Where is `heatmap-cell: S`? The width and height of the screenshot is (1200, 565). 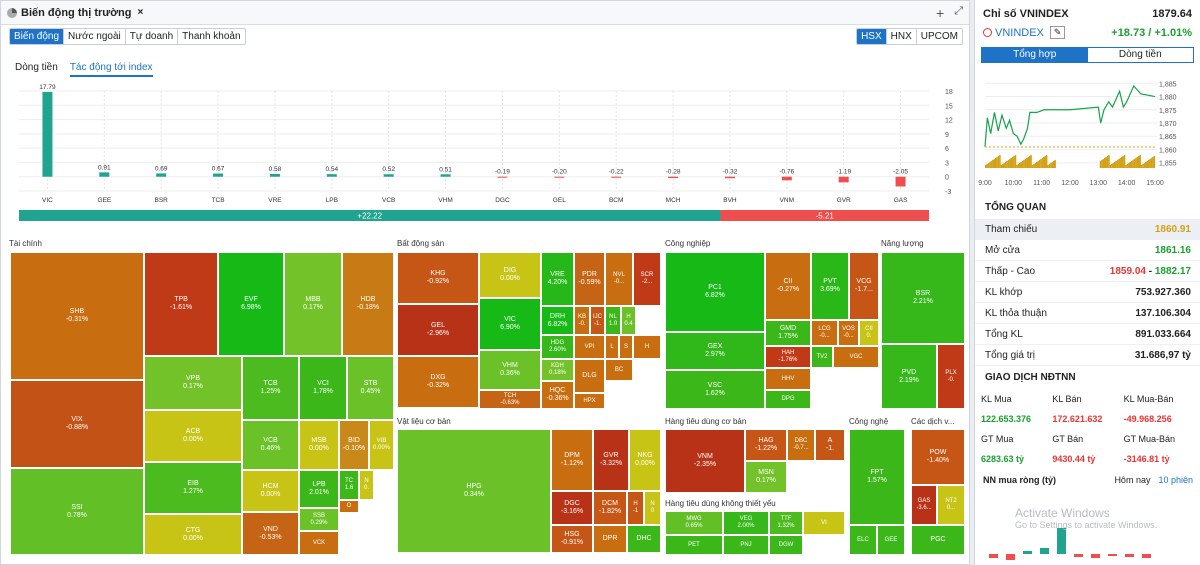
heatmap-cell: S is located at coordinates (626, 347).